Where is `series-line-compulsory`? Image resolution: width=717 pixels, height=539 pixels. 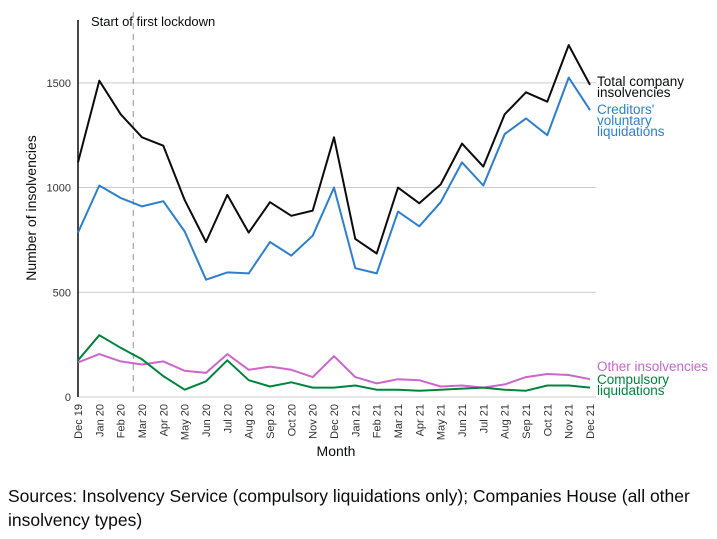 series-line-compulsory is located at coordinates (334, 363).